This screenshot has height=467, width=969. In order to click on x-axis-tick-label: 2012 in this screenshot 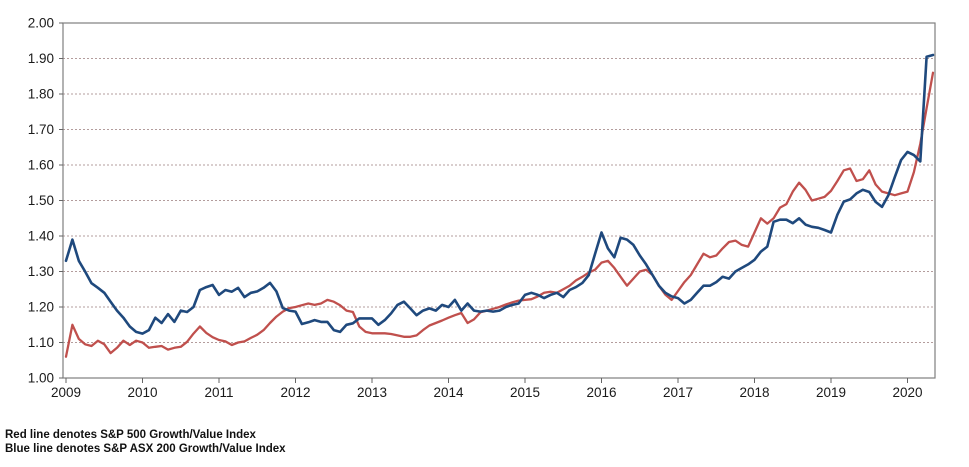, I will do `click(295, 392)`.